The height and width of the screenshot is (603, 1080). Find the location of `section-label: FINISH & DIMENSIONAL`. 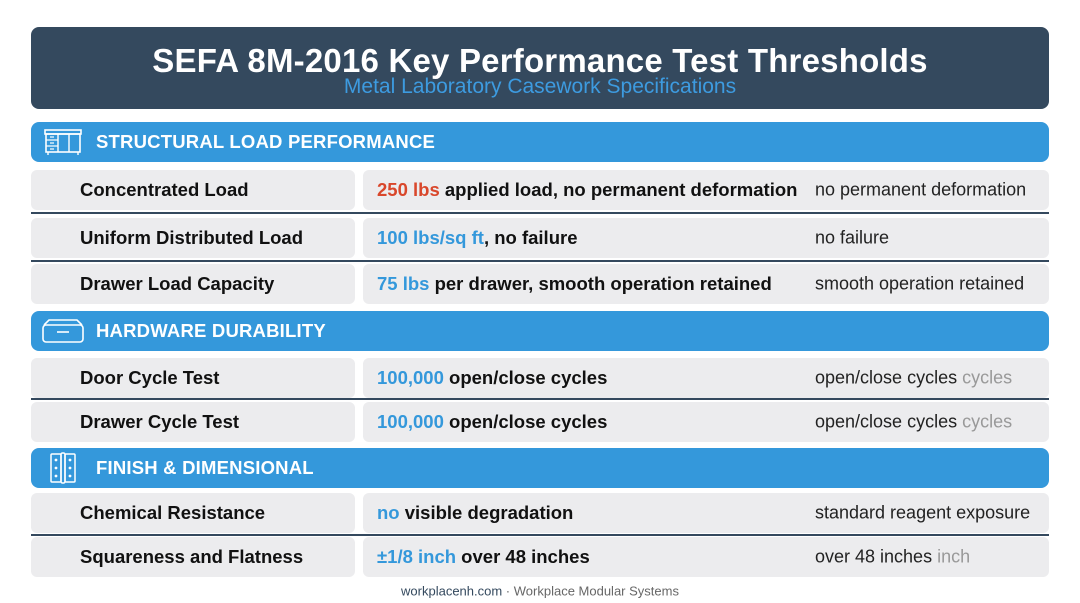

section-label: FINISH & DIMENSIONAL is located at coordinates (205, 467).